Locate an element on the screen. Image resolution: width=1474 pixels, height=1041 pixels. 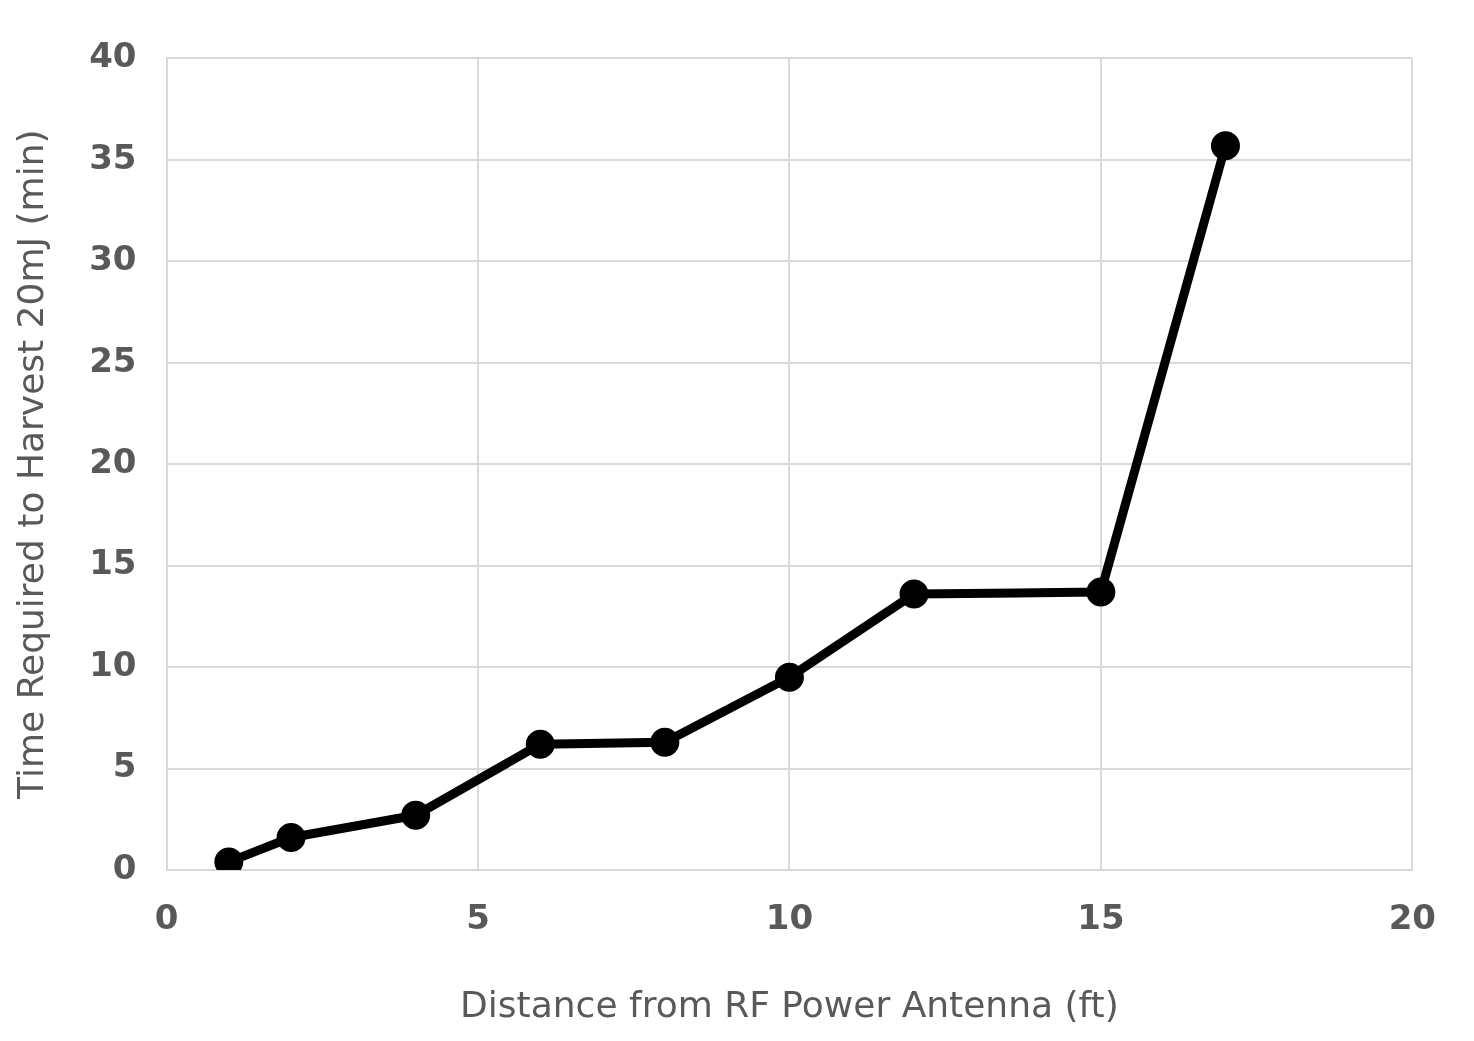
x-tick-label: 20 is located at coordinates (1412, 917).